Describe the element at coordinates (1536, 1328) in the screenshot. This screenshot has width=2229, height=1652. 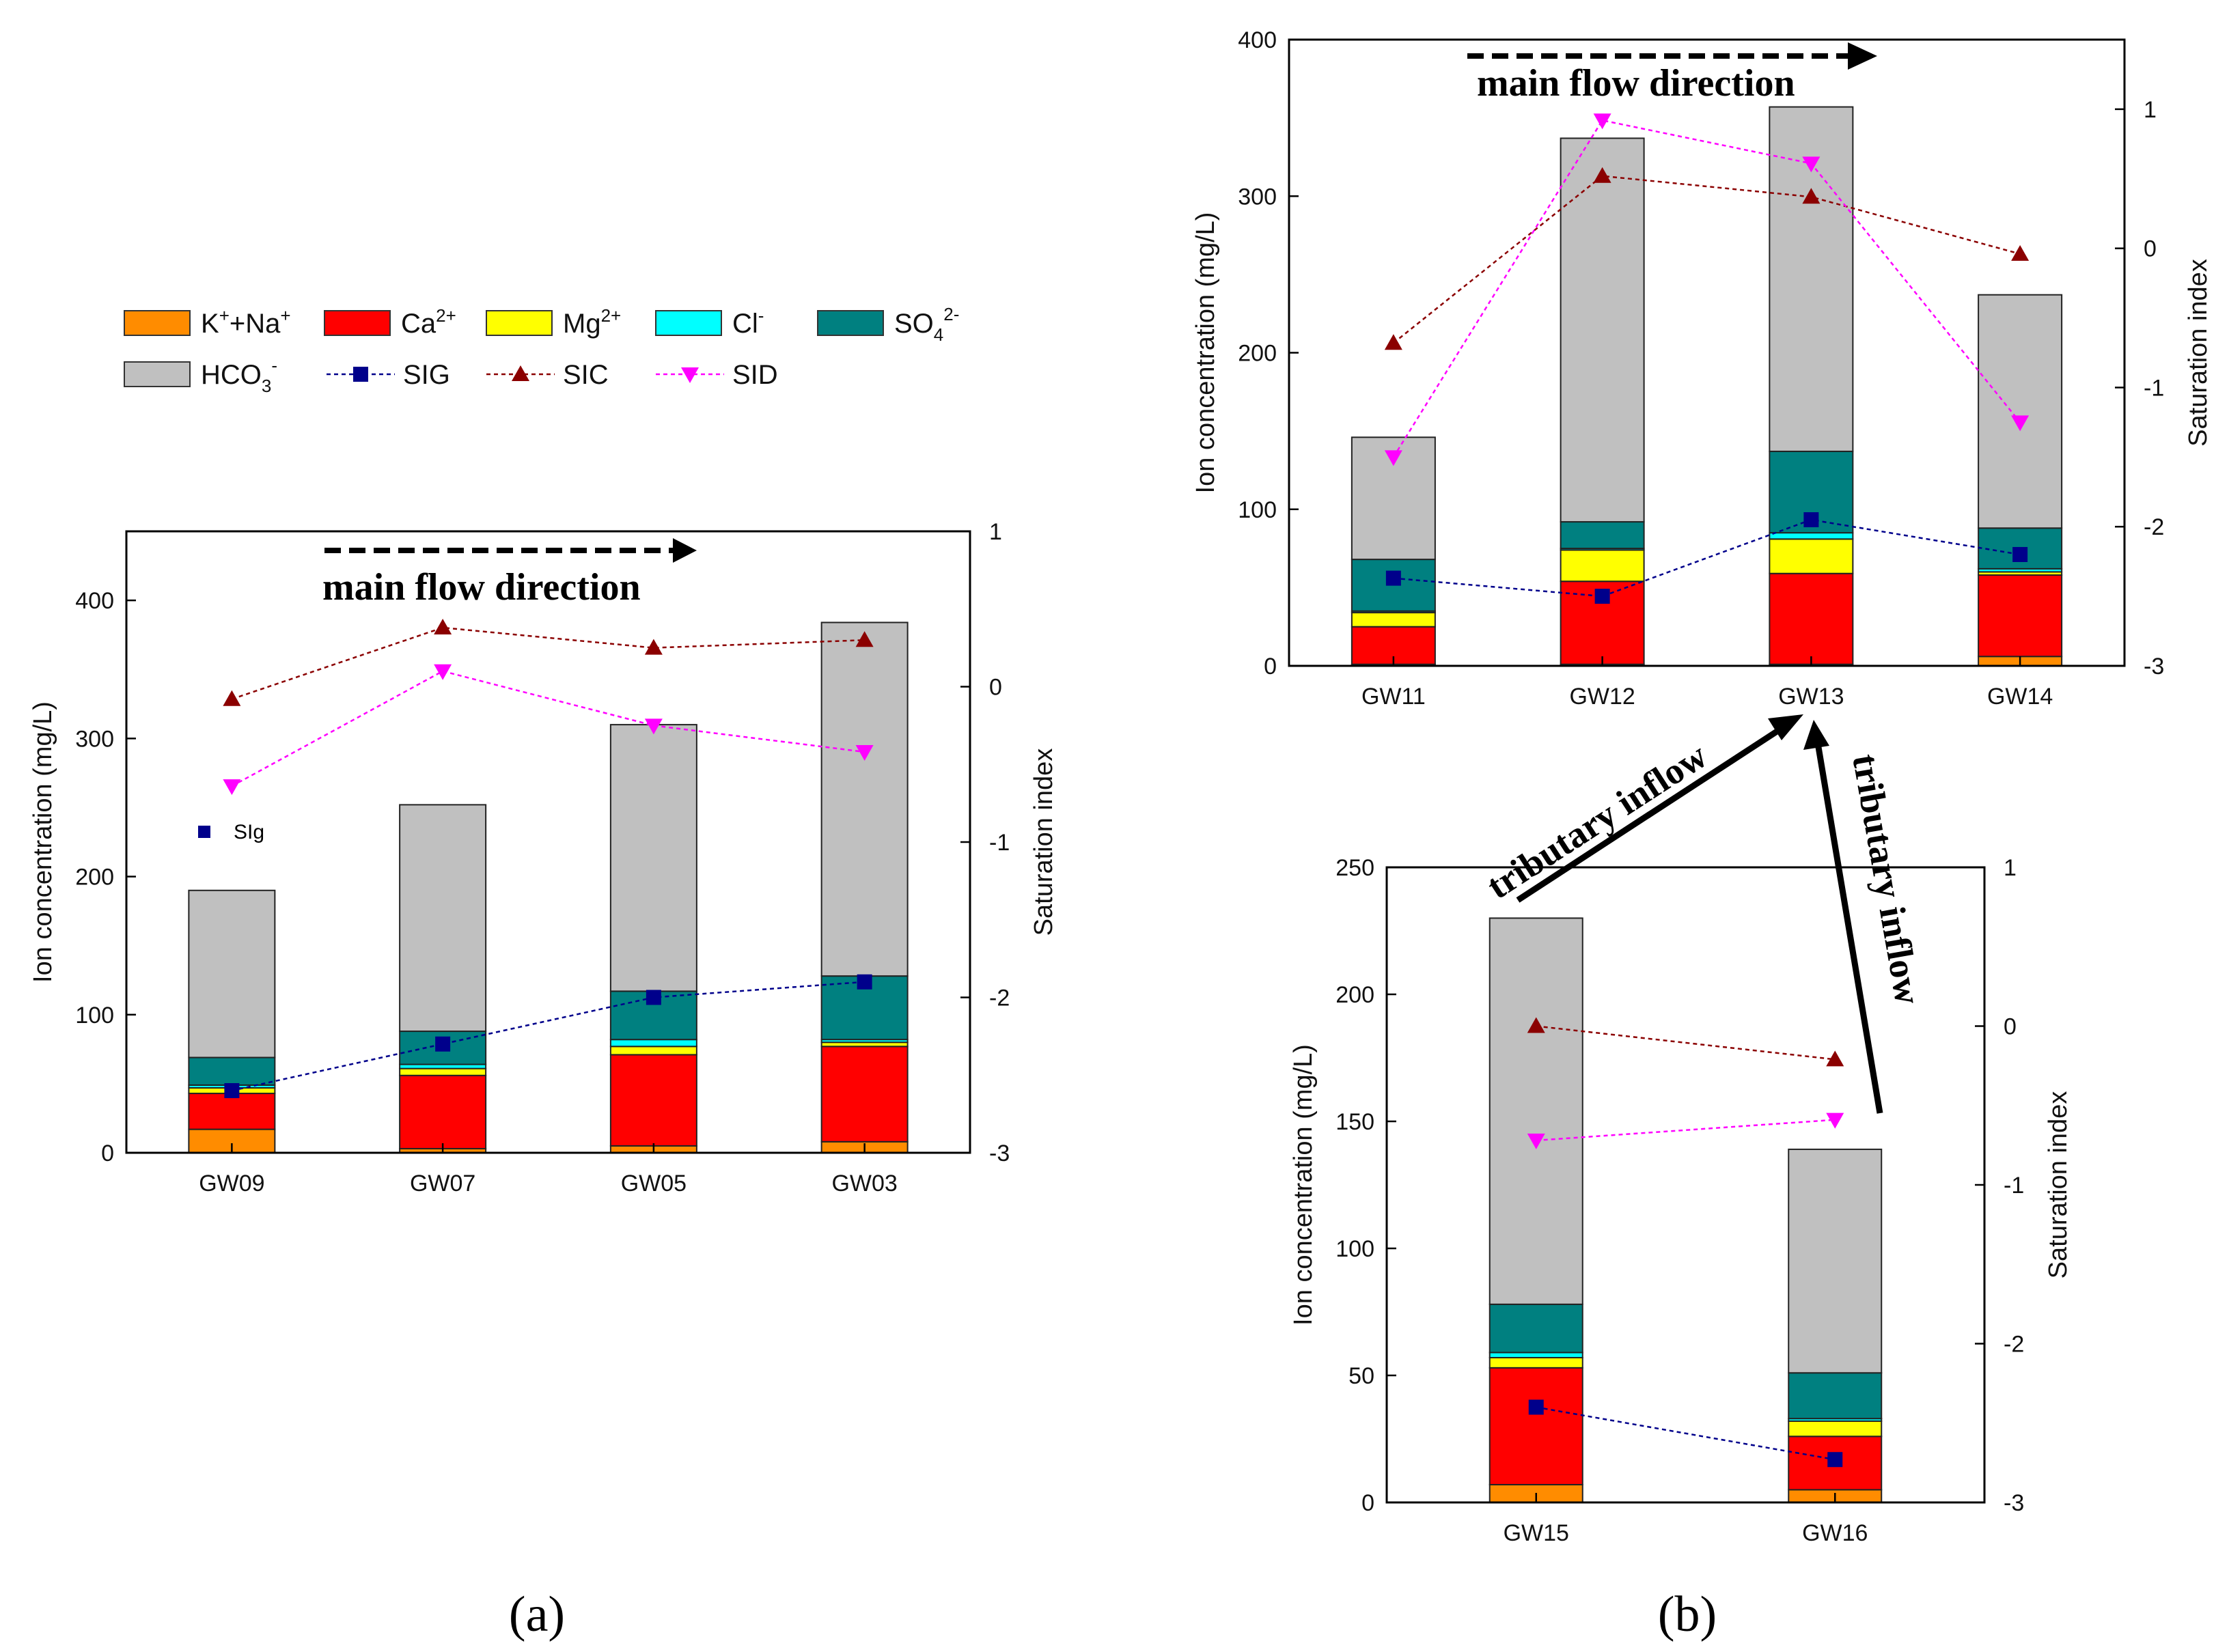
I see `bar-GW15-so4` at that location.